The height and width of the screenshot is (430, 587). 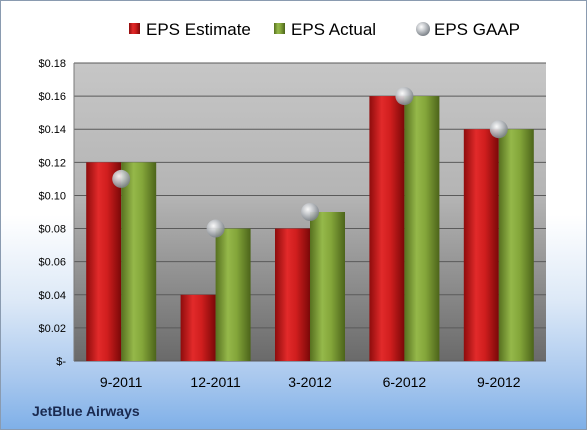 I want to click on y-tick-label: $0.18, so click(x=52, y=64).